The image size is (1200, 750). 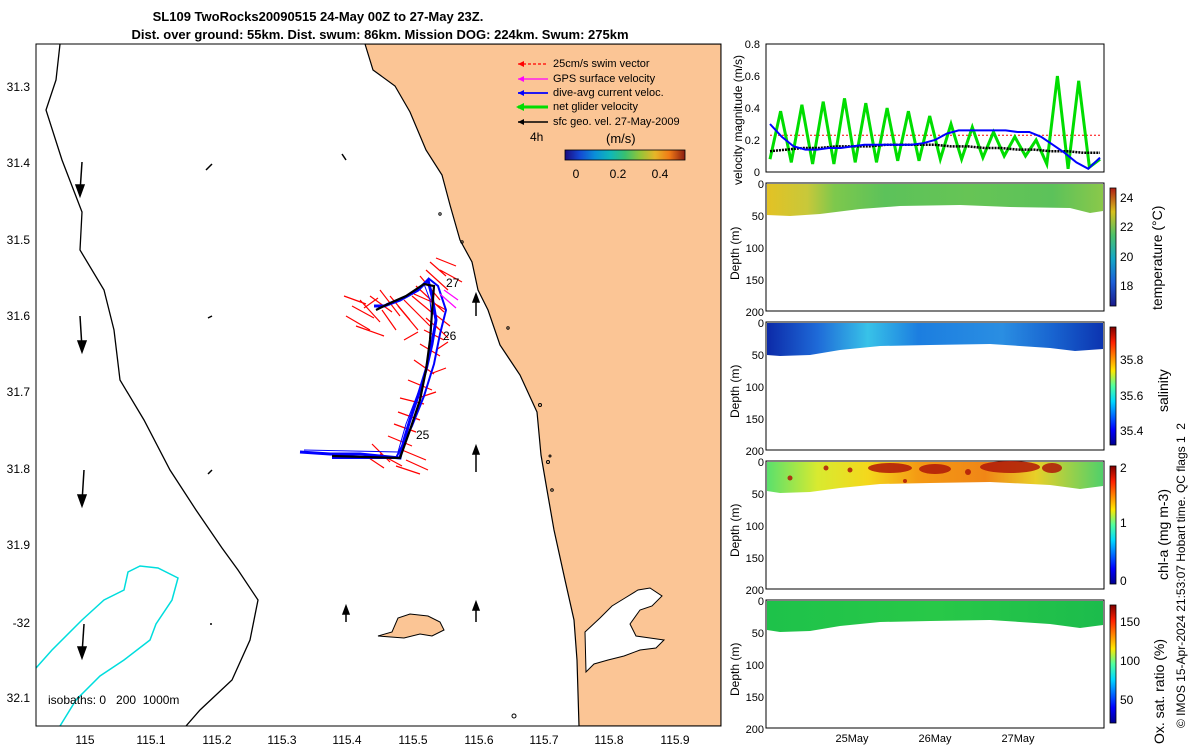 I want to click on velocity-ytick-1: 0.2, so click(x=752, y=141).